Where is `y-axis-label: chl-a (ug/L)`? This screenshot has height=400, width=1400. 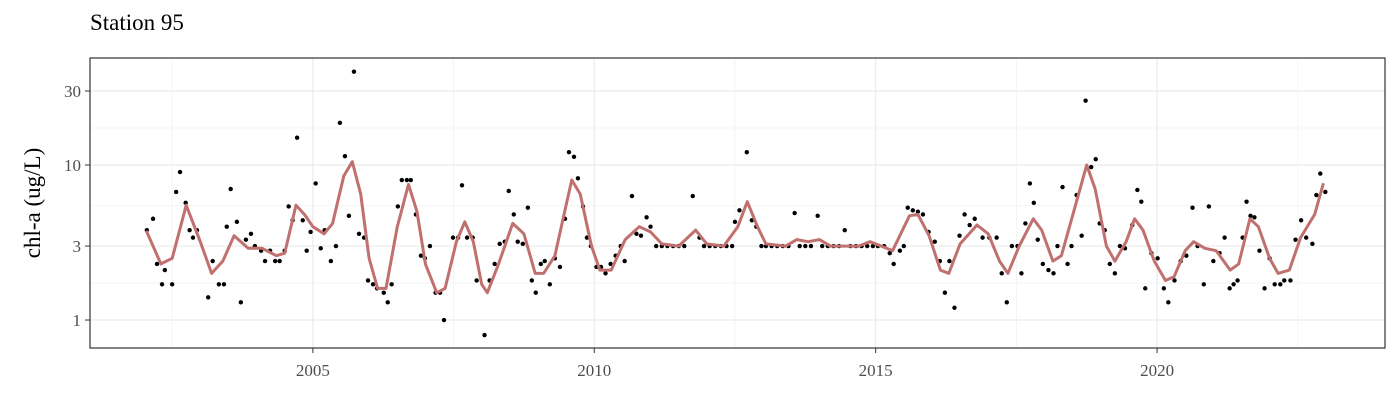
y-axis-label: chl-a (ug/L) is located at coordinates (32, 203).